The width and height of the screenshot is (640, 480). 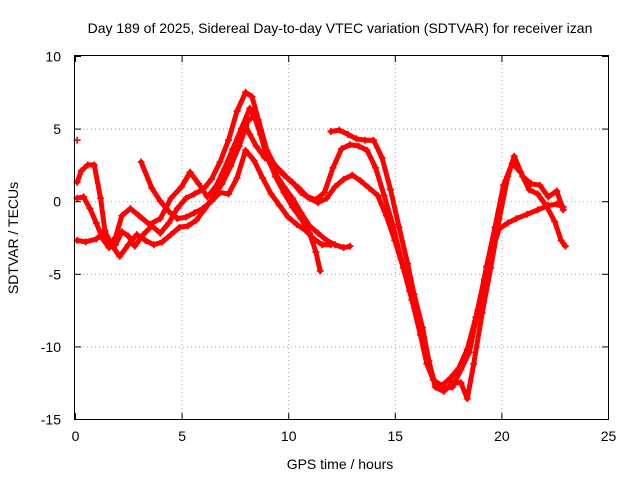 What do you see at coordinates (13, 238) in the screenshot?
I see `y-axis-label: SDTVAR / TECUs` at bounding box center [13, 238].